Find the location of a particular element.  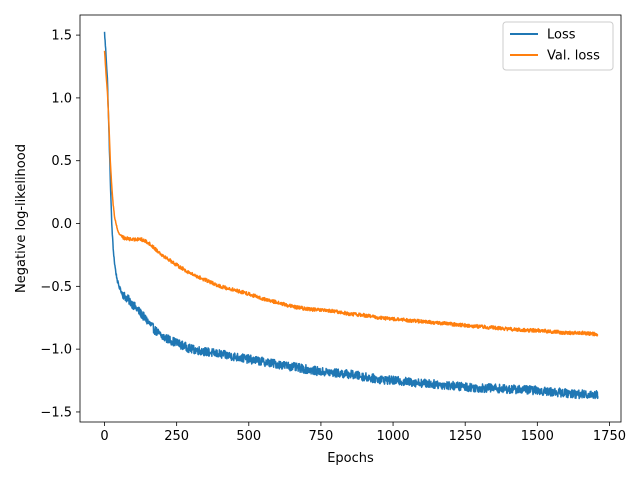

y-tick-label: 1.5 is located at coordinates (61, 36).